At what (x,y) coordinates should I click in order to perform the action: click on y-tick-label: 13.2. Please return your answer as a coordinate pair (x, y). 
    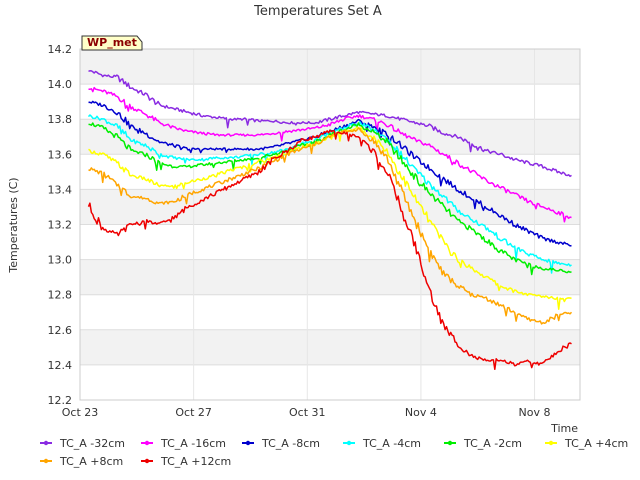
    Looking at the image, I should click on (60, 225).